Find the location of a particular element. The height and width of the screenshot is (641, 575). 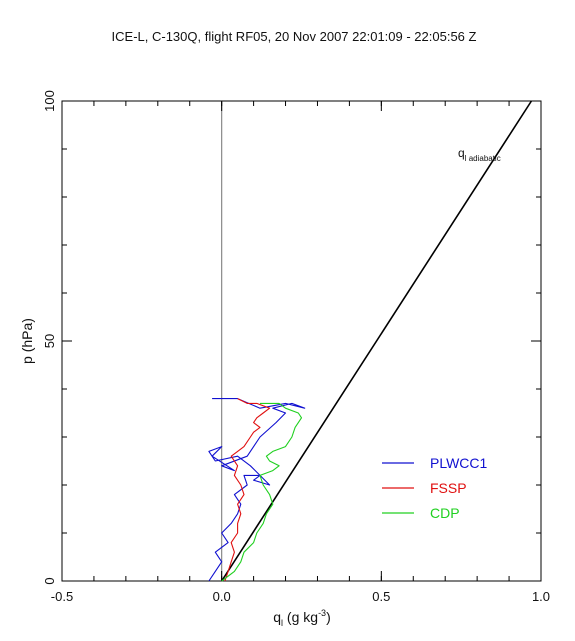

x-tick-label: 0.5 is located at coordinates (381, 596).